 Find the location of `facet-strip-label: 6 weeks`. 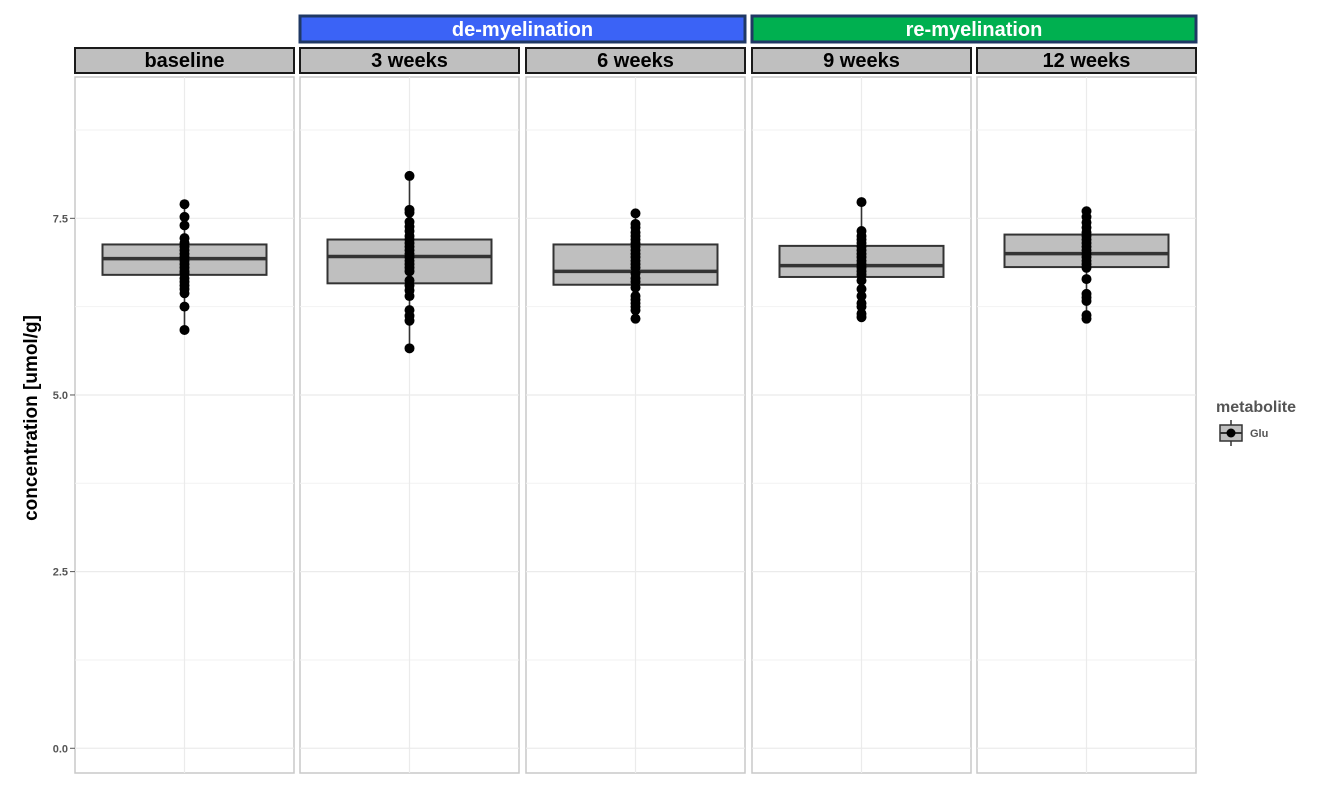

facet-strip-label: 6 weeks is located at coordinates (635, 61).